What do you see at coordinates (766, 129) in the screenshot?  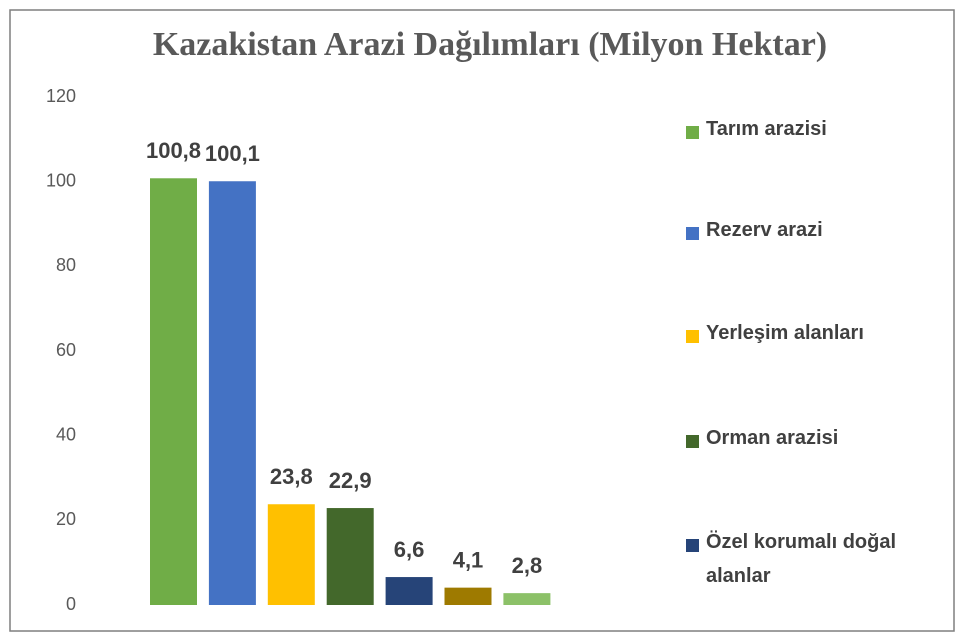 I see `legend-label: Tarım arazisi` at bounding box center [766, 129].